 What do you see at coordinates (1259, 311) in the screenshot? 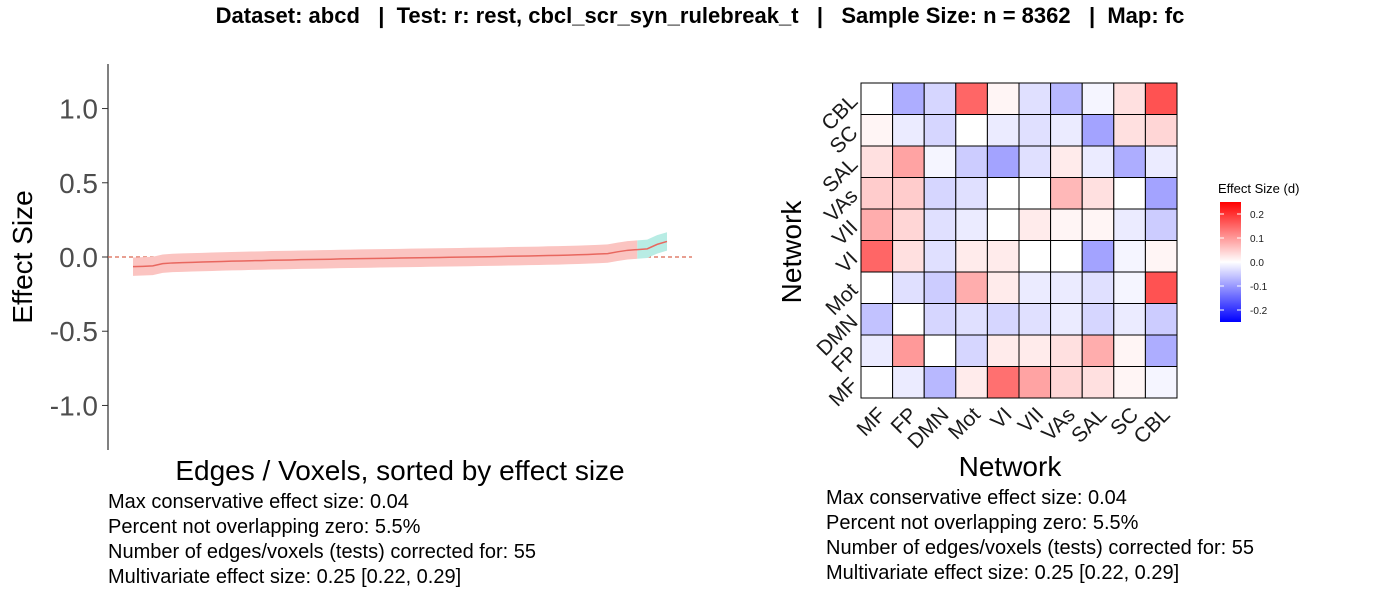
I see `legend-tick-label: -0.2` at bounding box center [1259, 311].